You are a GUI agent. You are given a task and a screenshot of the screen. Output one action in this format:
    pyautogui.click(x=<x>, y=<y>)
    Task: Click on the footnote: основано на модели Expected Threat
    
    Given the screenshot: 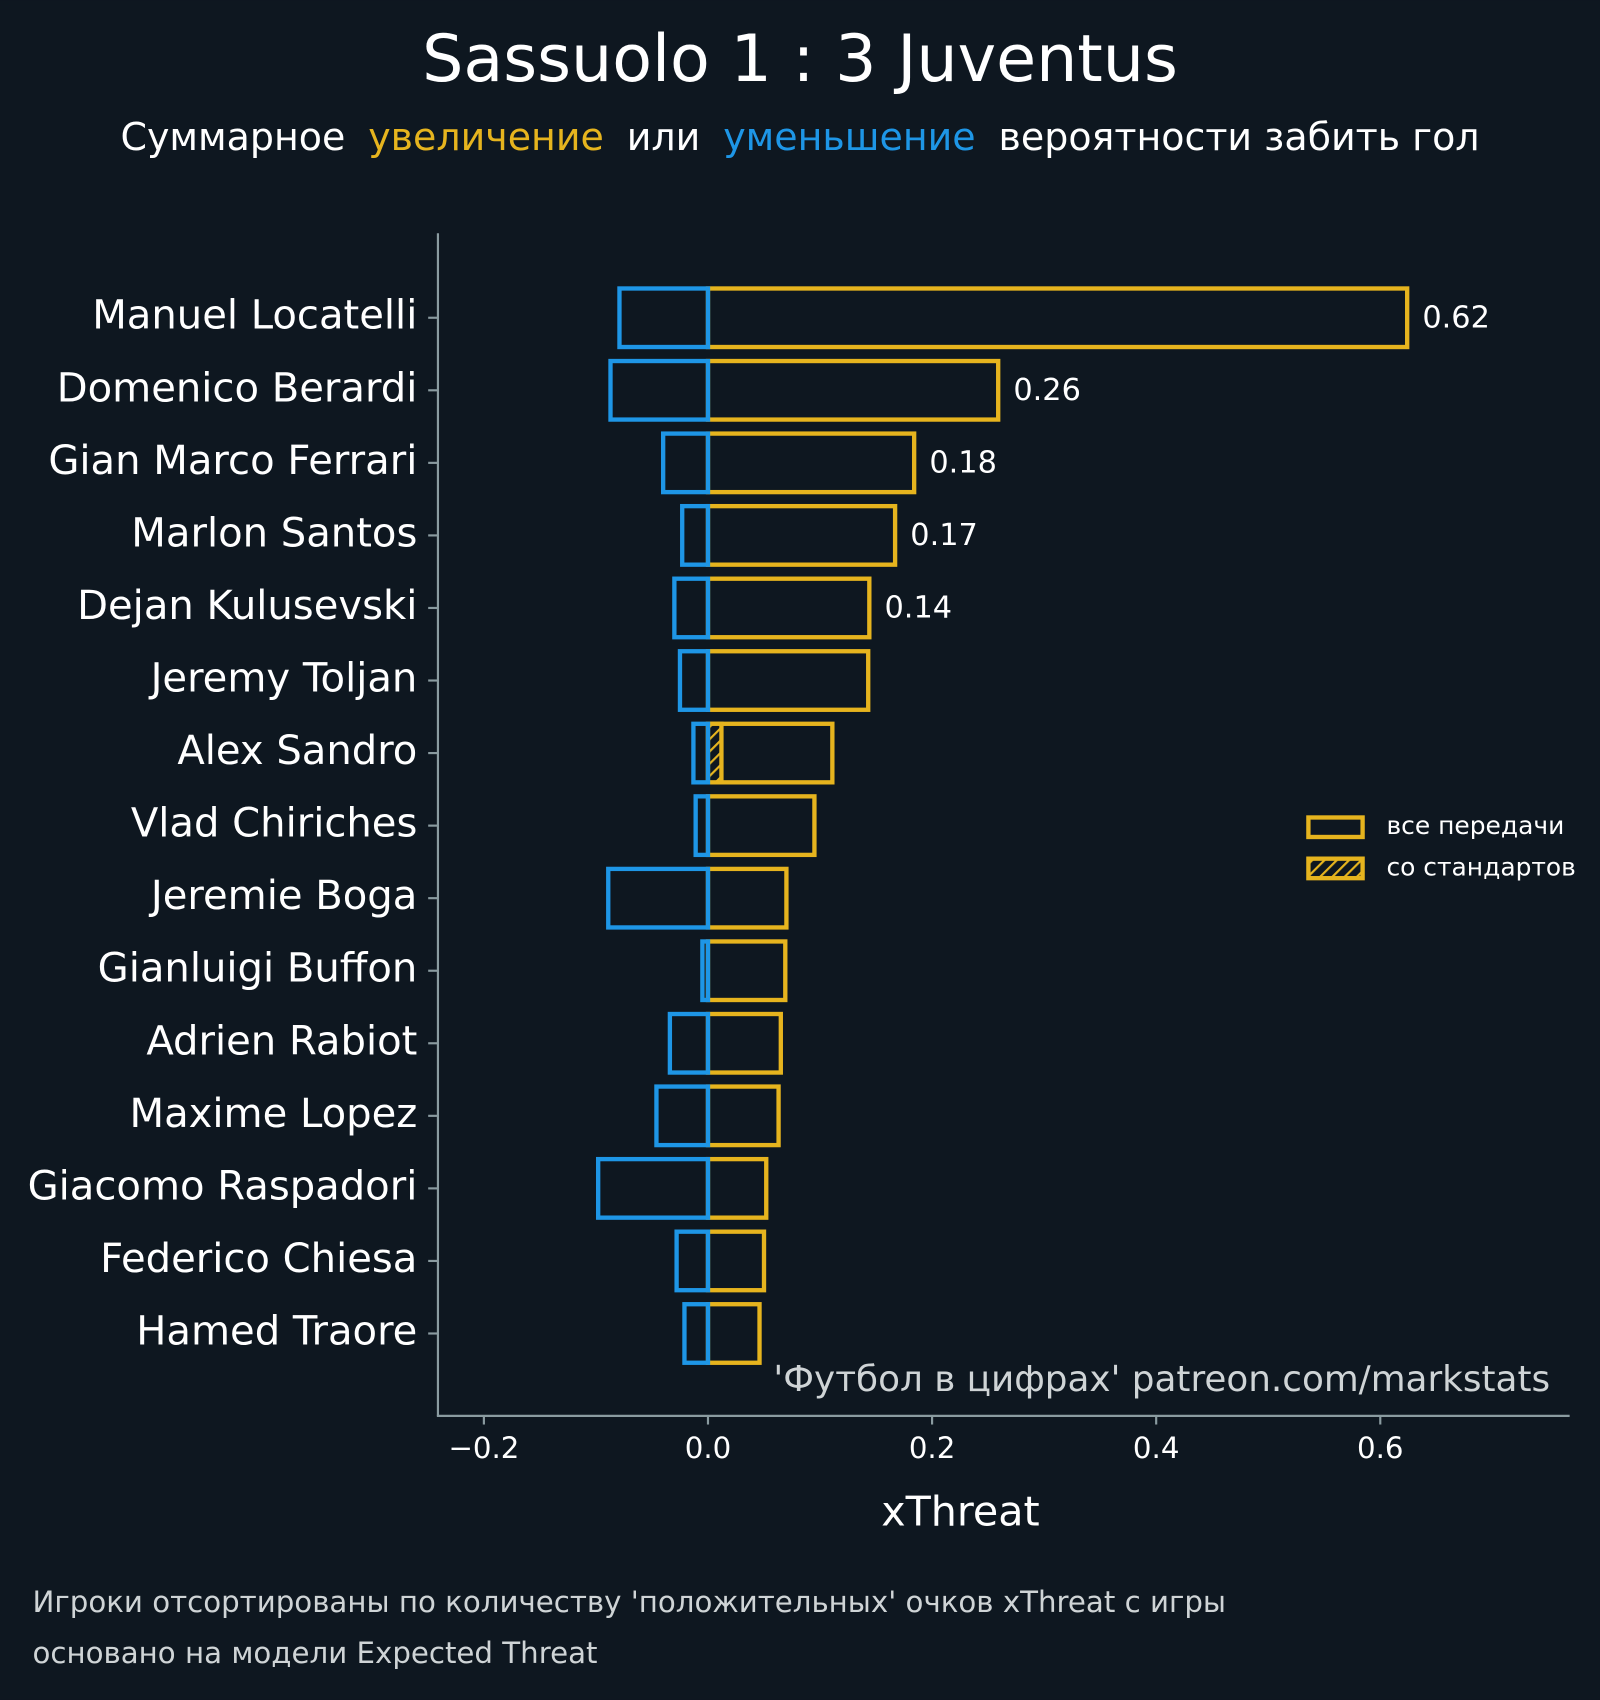 What is the action you would take?
    pyautogui.click(x=315, y=1653)
    